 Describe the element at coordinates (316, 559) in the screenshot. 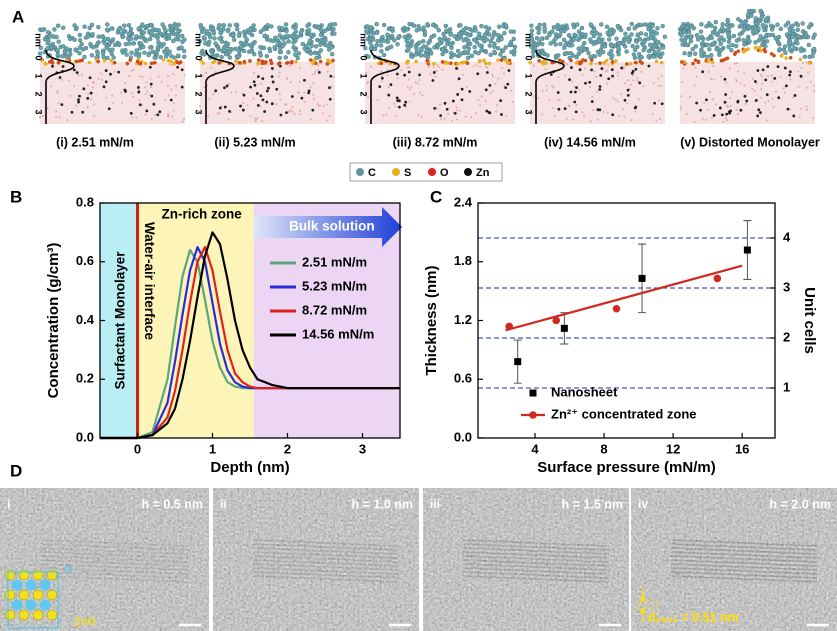

I see `tem-image` at that location.